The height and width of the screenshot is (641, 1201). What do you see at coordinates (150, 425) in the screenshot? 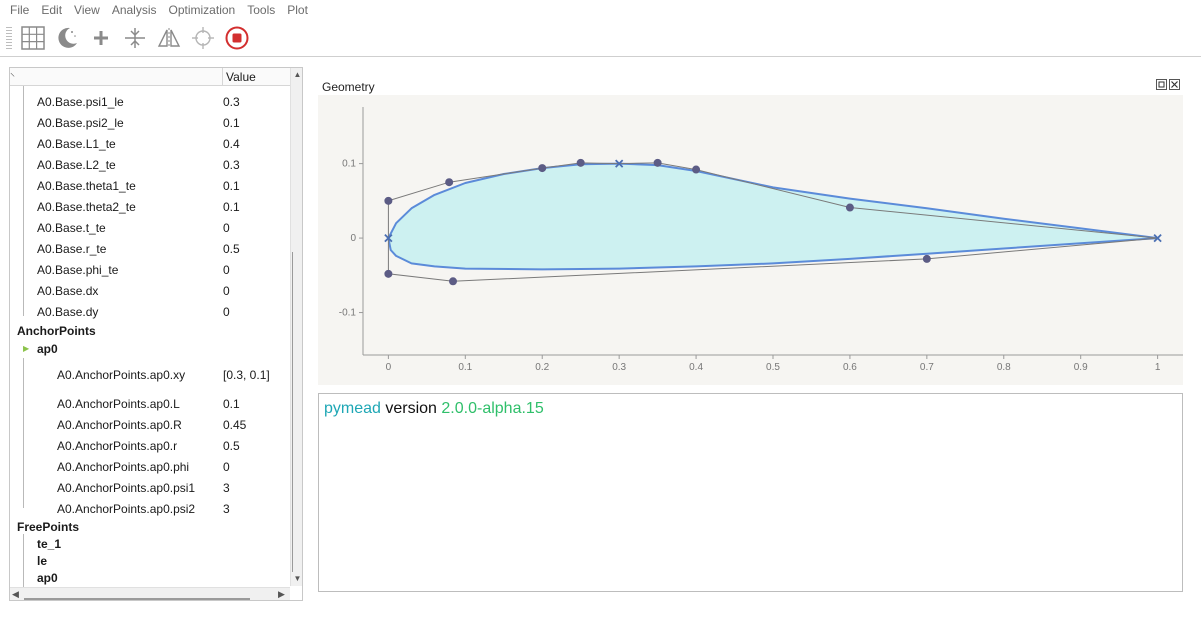
I see `tree-param-row: A0.AnchorPoints.ap0.R 0.45` at bounding box center [150, 425].